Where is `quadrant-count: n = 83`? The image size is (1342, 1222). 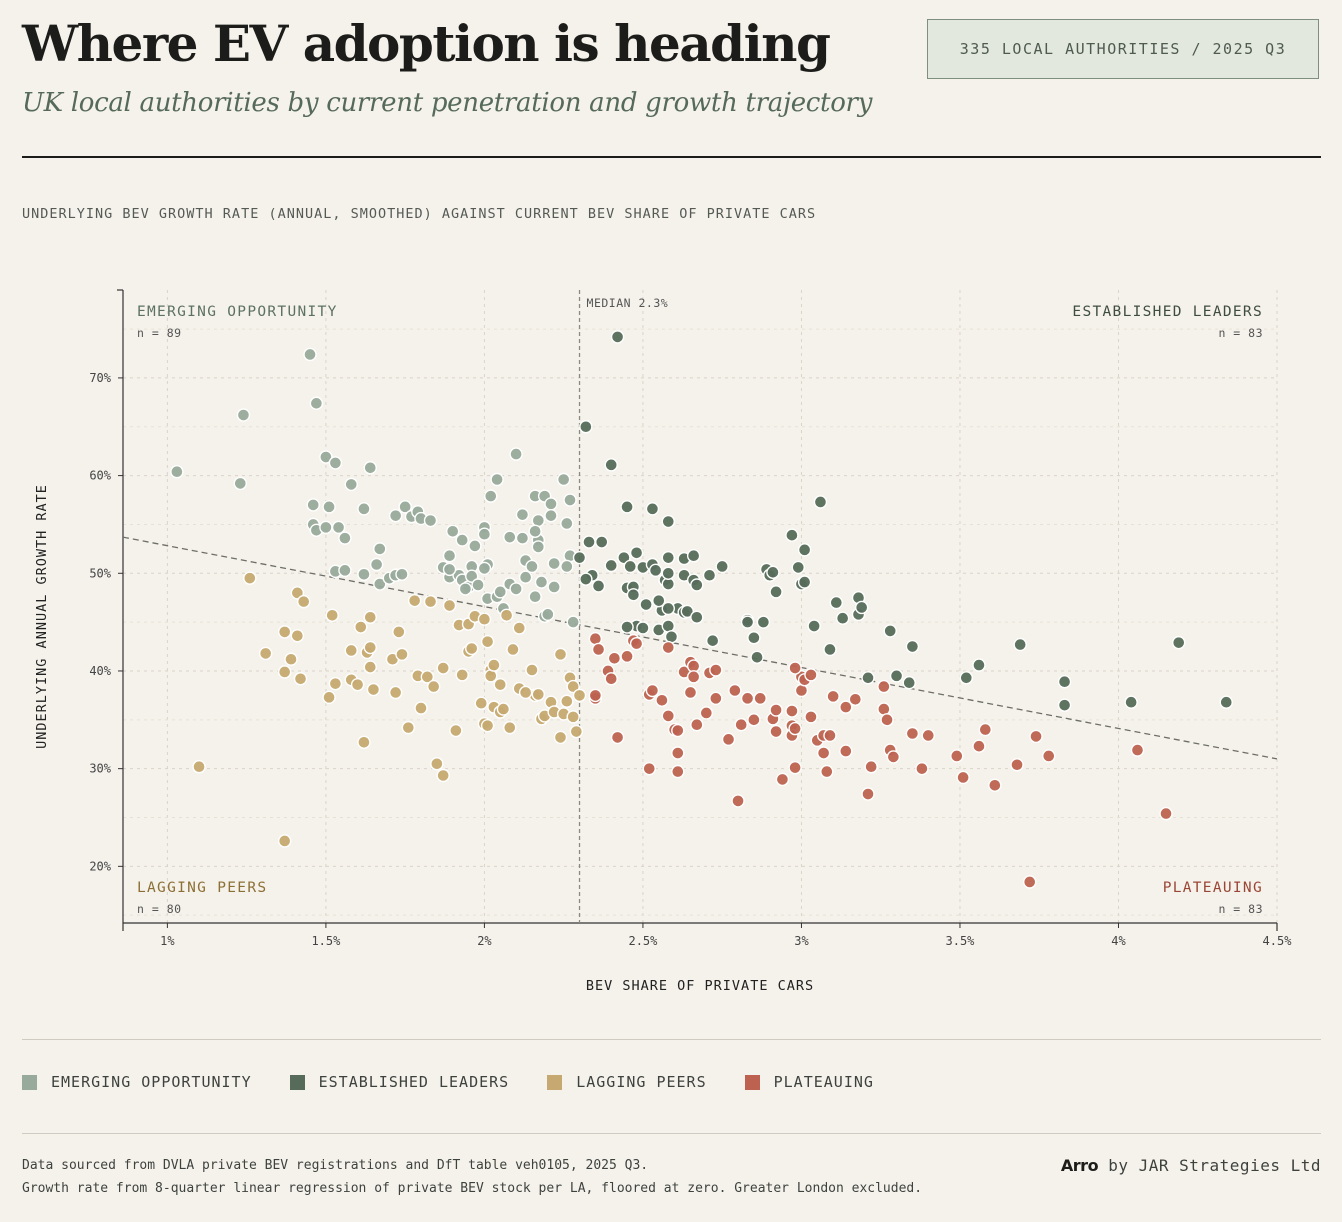 quadrant-count: n = 83 is located at coordinates (1240, 909).